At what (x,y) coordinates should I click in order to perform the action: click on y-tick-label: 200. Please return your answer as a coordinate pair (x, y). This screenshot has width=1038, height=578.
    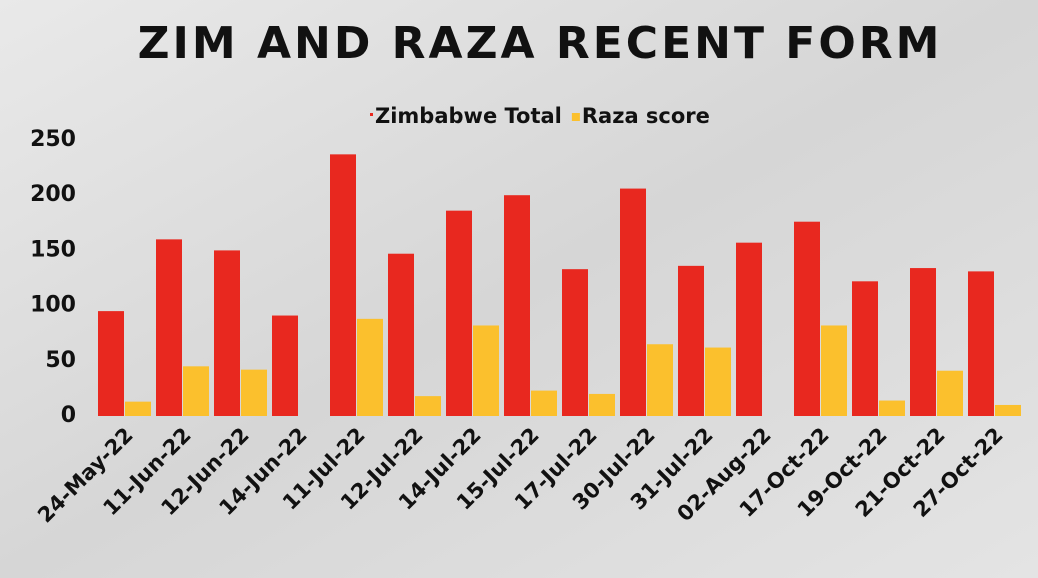
    Looking at the image, I should click on (53, 194).